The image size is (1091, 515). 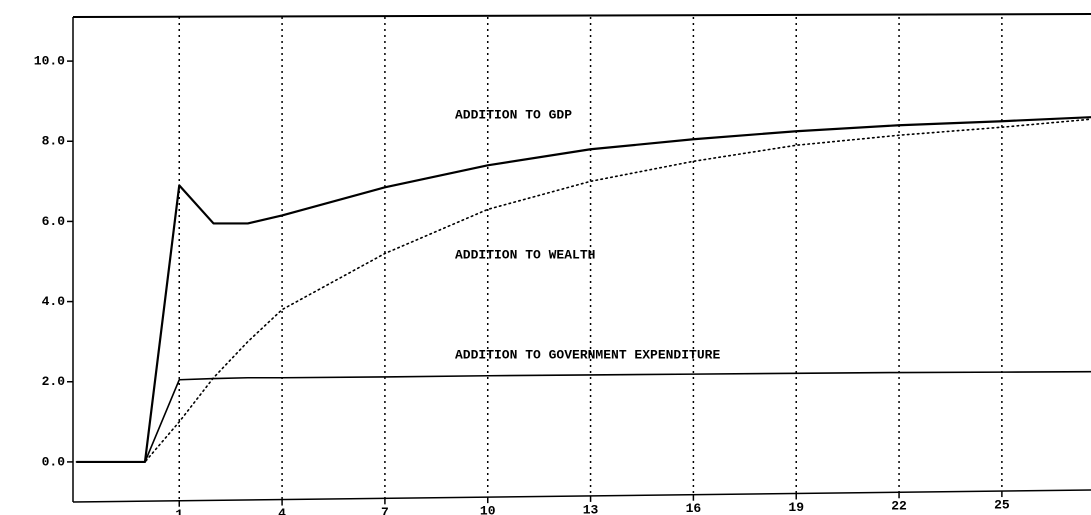 What do you see at coordinates (796, 507) in the screenshot?
I see `x-tick-label: 19` at bounding box center [796, 507].